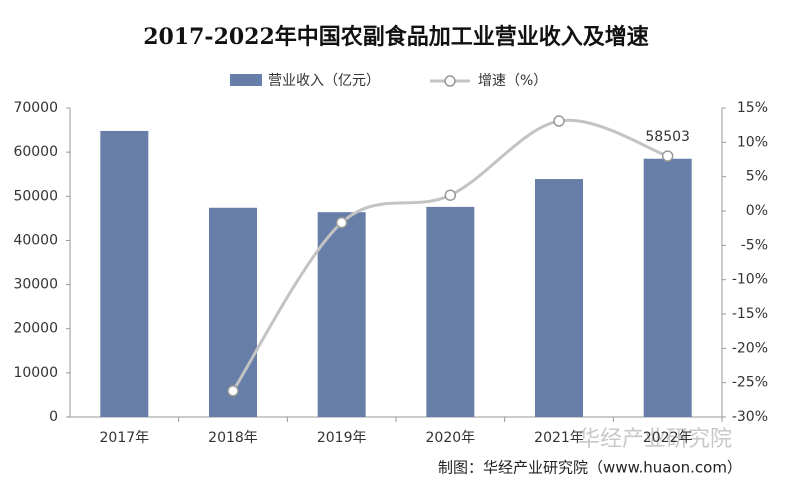 The height and width of the screenshot is (500, 793). Describe the element at coordinates (750, 348) in the screenshot. I see `y2-tick-label: -20%` at that location.